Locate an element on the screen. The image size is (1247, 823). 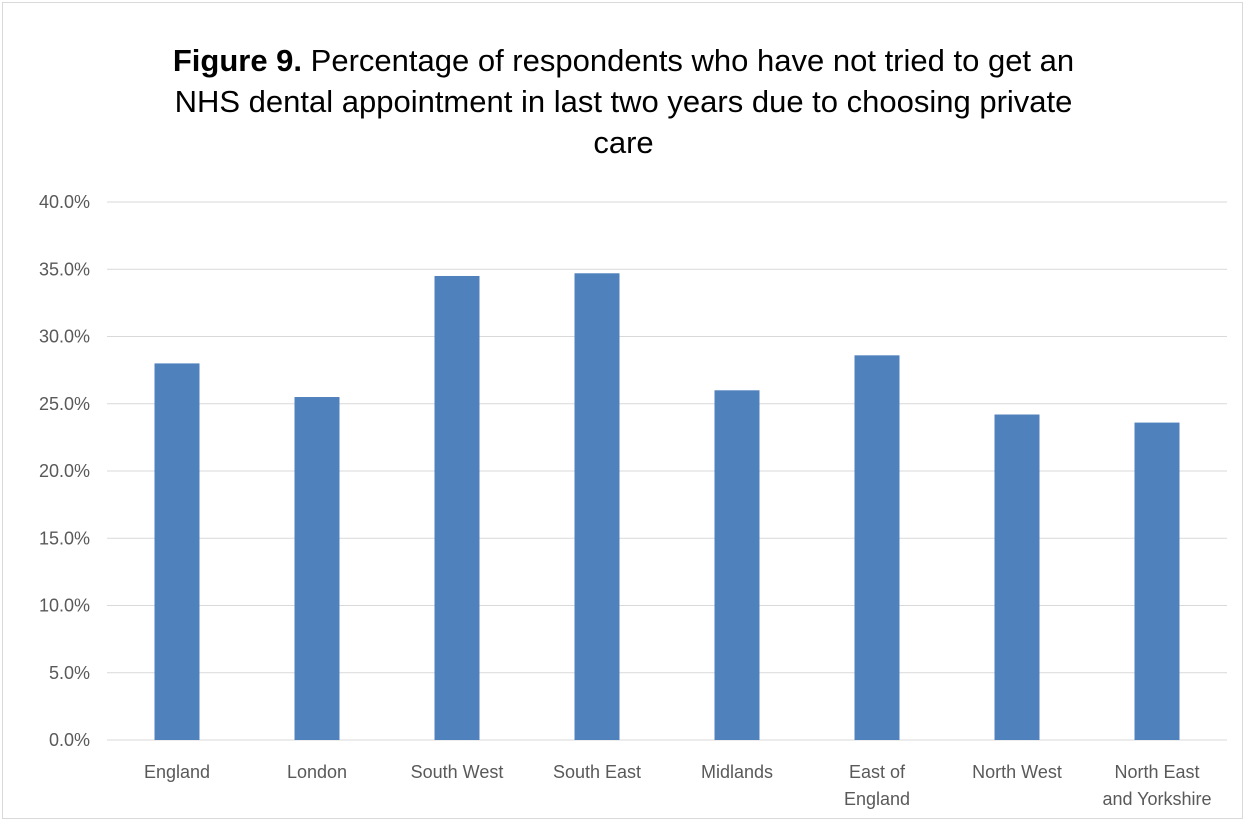
y-tick-label: 35.0% is located at coordinates (64, 269).